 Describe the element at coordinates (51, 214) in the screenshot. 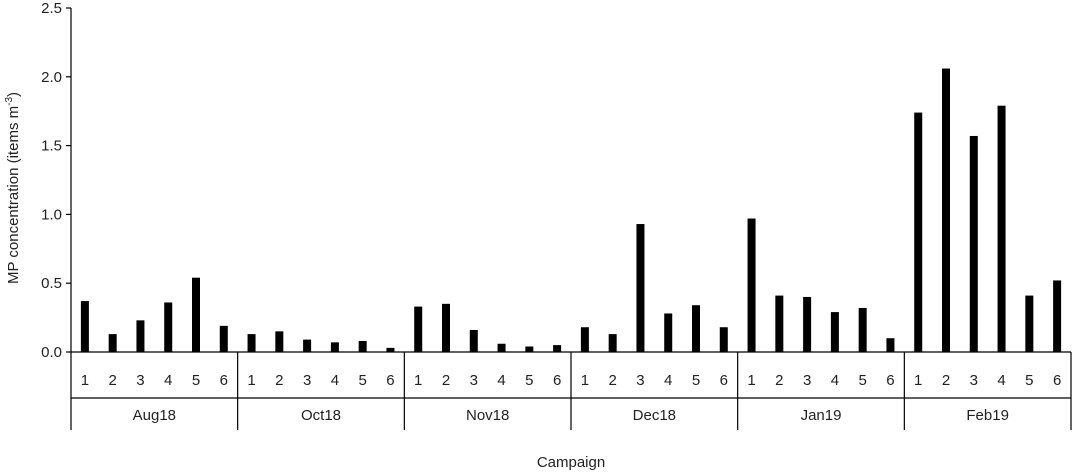

I see `y-tick-label: 1.0` at that location.